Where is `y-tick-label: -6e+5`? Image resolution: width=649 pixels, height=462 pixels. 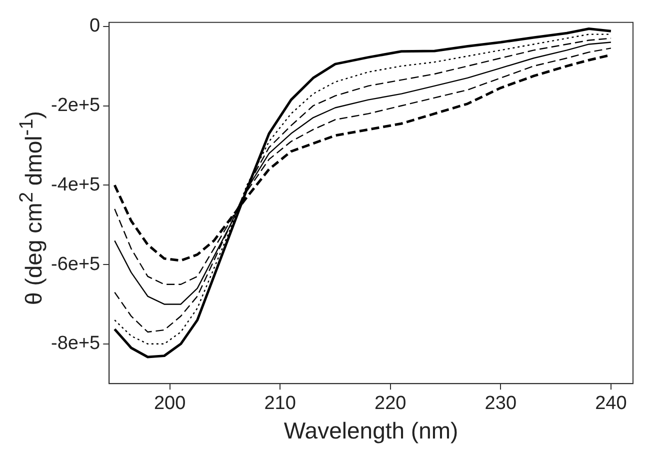
y-tick-label: -6e+5 is located at coordinates (75, 264).